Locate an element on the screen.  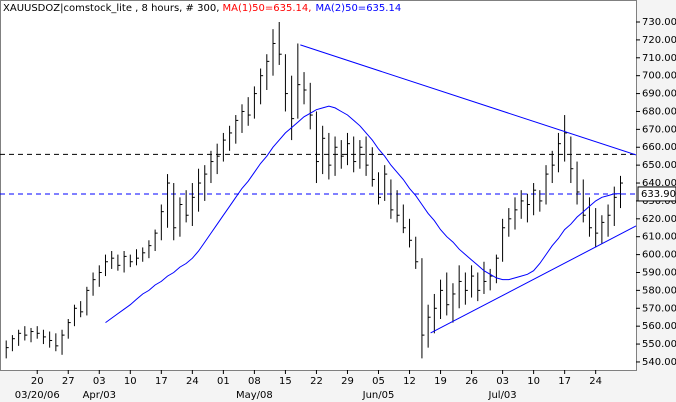
x-tick-label: 27 is located at coordinates (68, 381).